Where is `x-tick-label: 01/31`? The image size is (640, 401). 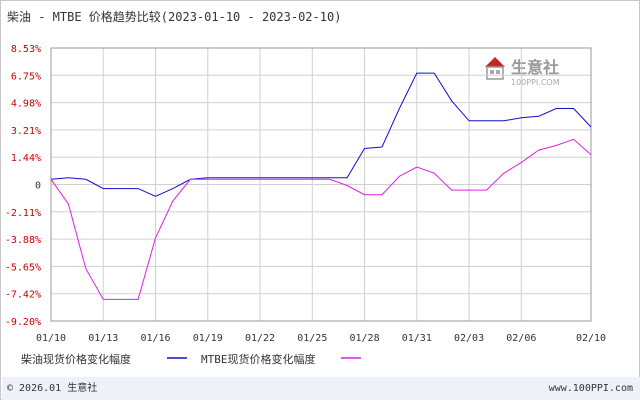 x-tick-label: 01/31 is located at coordinates (417, 338).